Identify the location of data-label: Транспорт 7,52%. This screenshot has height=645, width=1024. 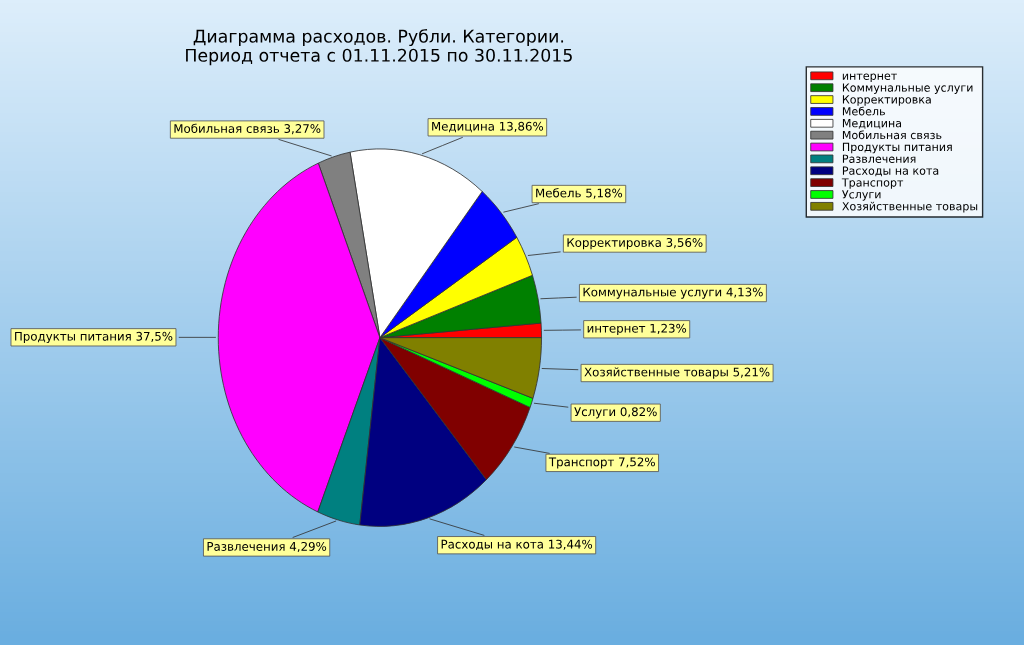
(601, 463).